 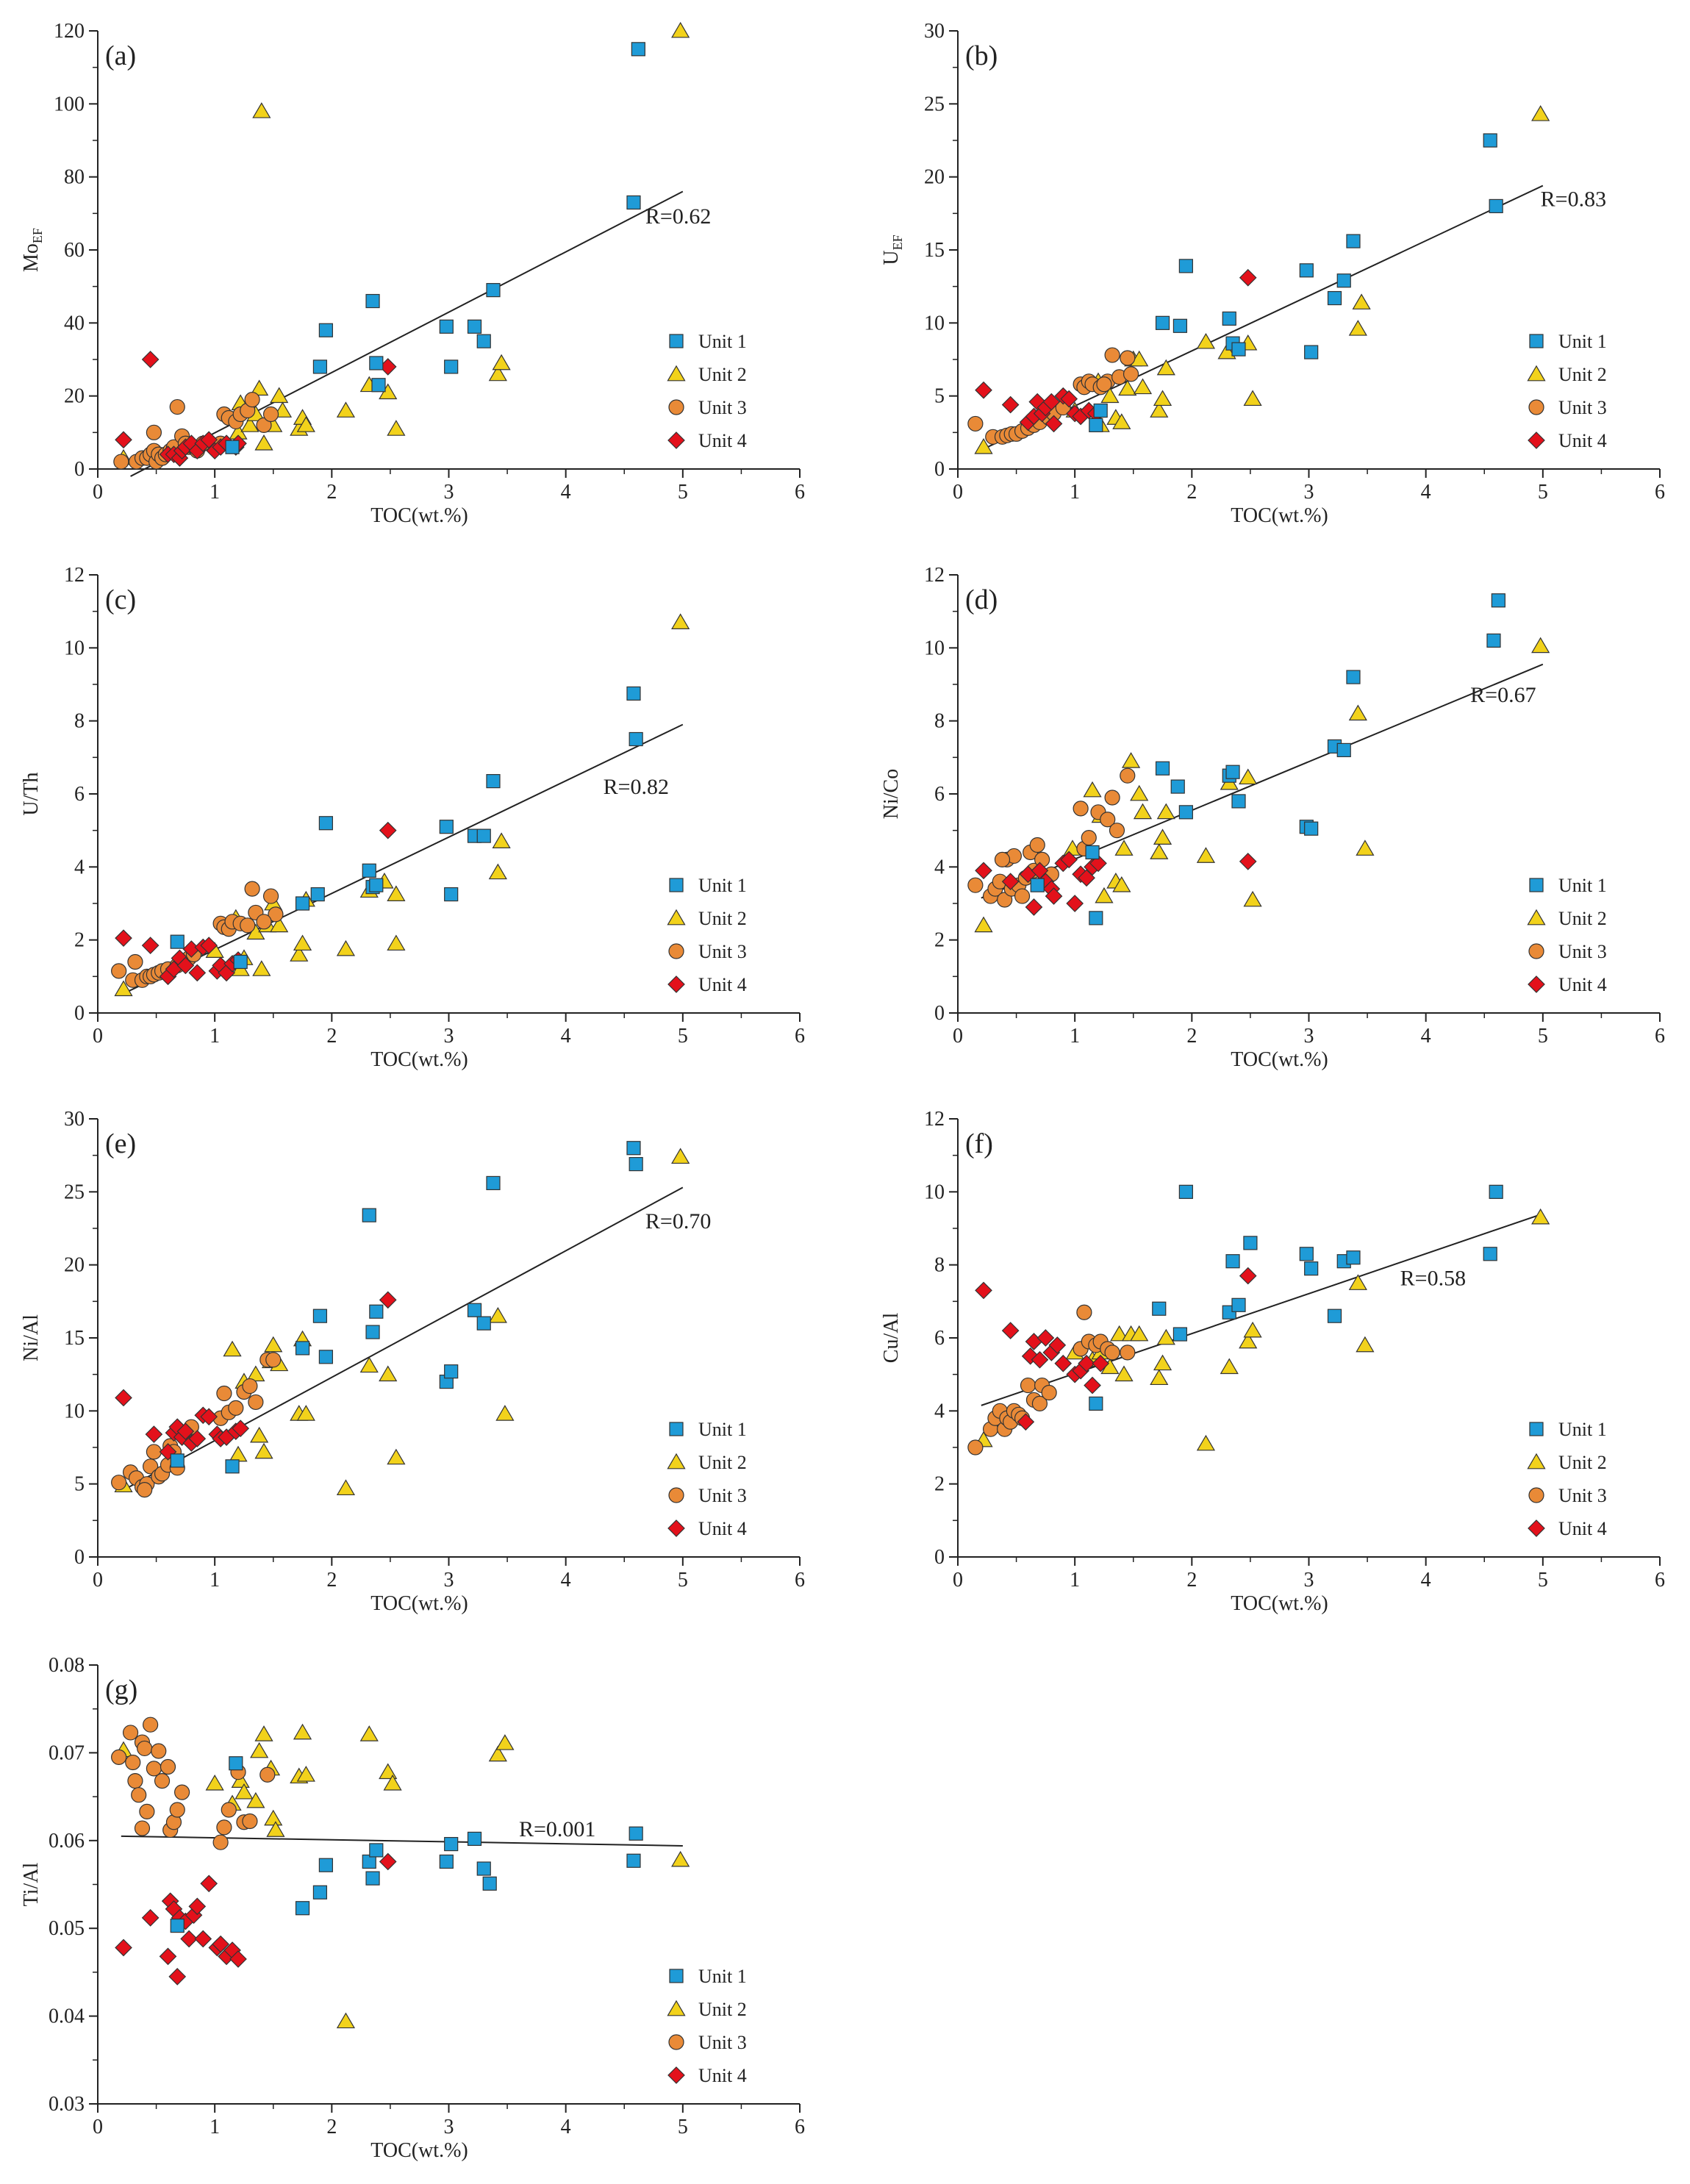 What do you see at coordinates (32, 1337) in the screenshot?
I see `y-axis-label: Ni/Al` at bounding box center [32, 1337].